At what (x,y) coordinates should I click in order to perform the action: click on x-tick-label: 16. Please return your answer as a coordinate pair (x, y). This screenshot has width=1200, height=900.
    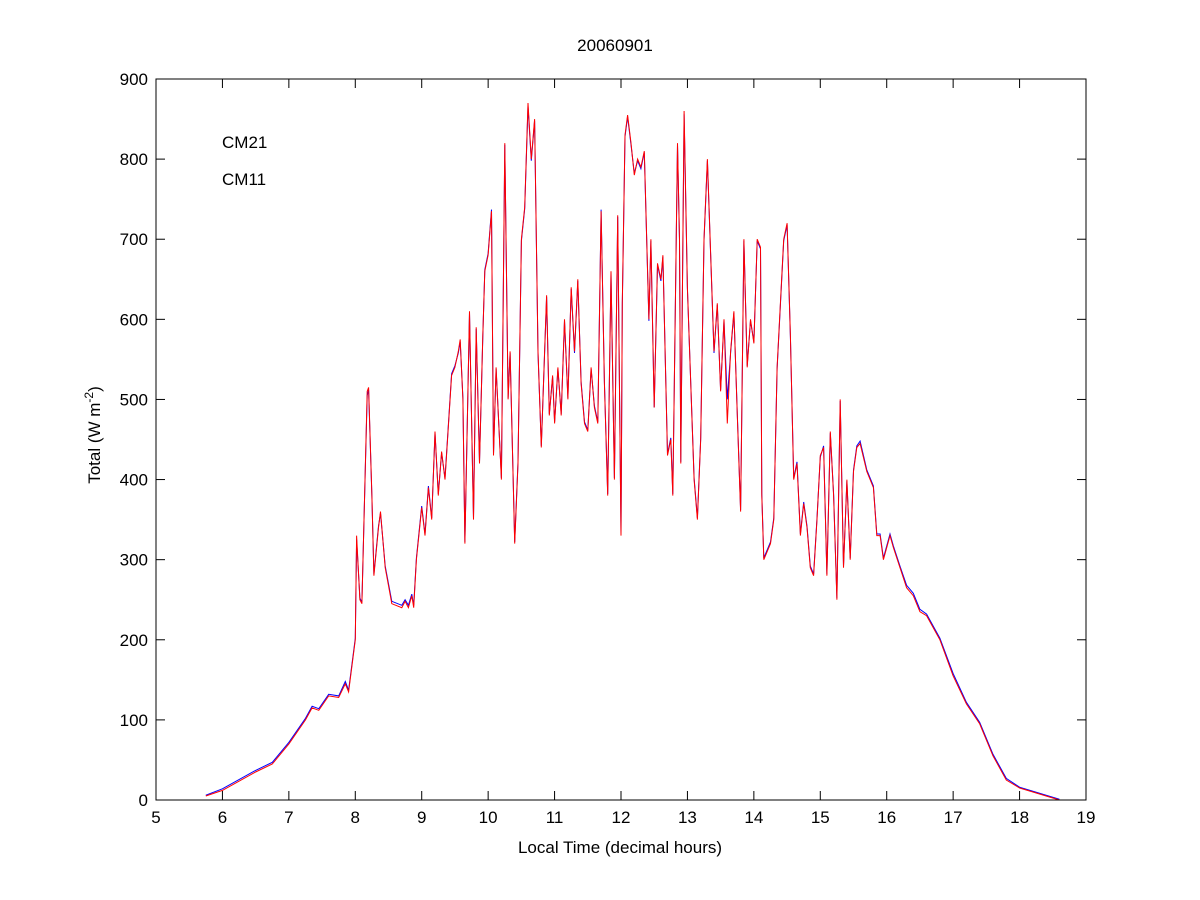
    Looking at the image, I should click on (886, 817).